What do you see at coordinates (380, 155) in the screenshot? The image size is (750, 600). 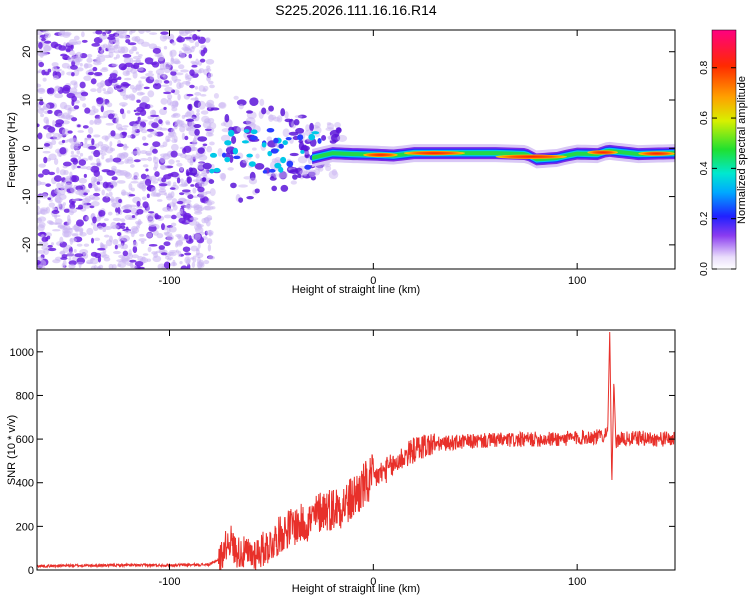 I see `carrier-hot-segment` at bounding box center [380, 155].